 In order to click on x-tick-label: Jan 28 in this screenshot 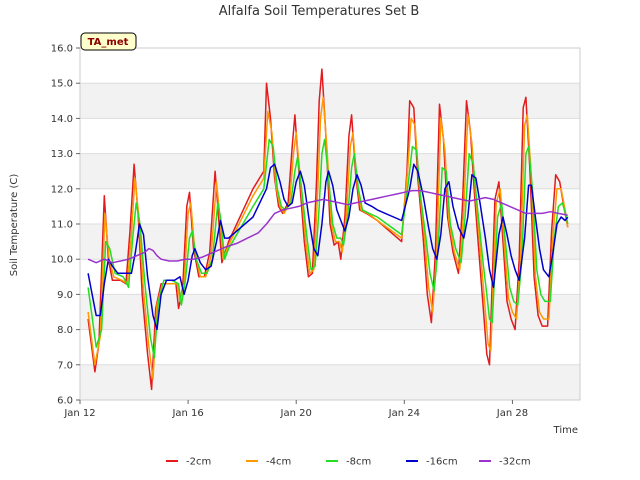, I will do `click(512, 413)`.